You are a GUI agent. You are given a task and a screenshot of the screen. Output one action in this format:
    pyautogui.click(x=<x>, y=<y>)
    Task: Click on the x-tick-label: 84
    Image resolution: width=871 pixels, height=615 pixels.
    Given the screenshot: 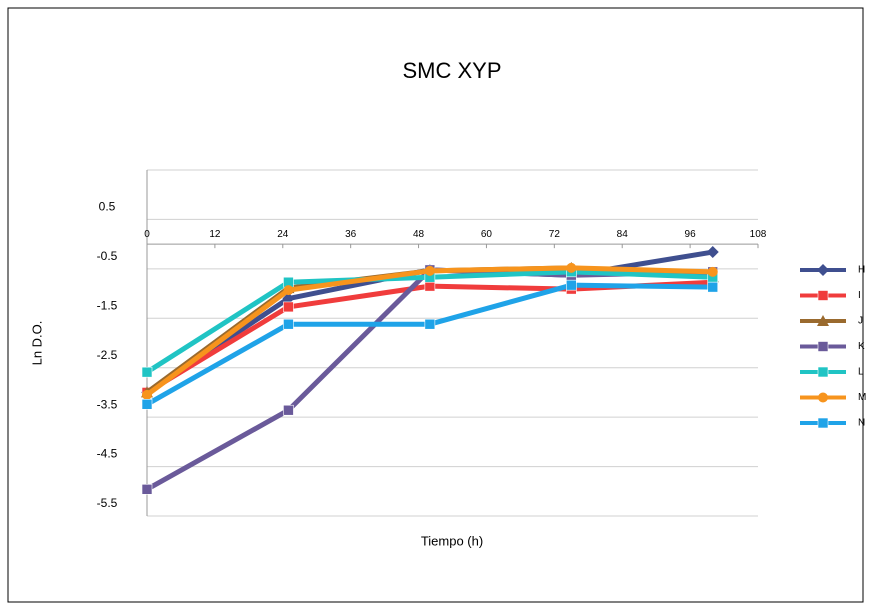 What is the action you would take?
    pyautogui.click(x=623, y=234)
    